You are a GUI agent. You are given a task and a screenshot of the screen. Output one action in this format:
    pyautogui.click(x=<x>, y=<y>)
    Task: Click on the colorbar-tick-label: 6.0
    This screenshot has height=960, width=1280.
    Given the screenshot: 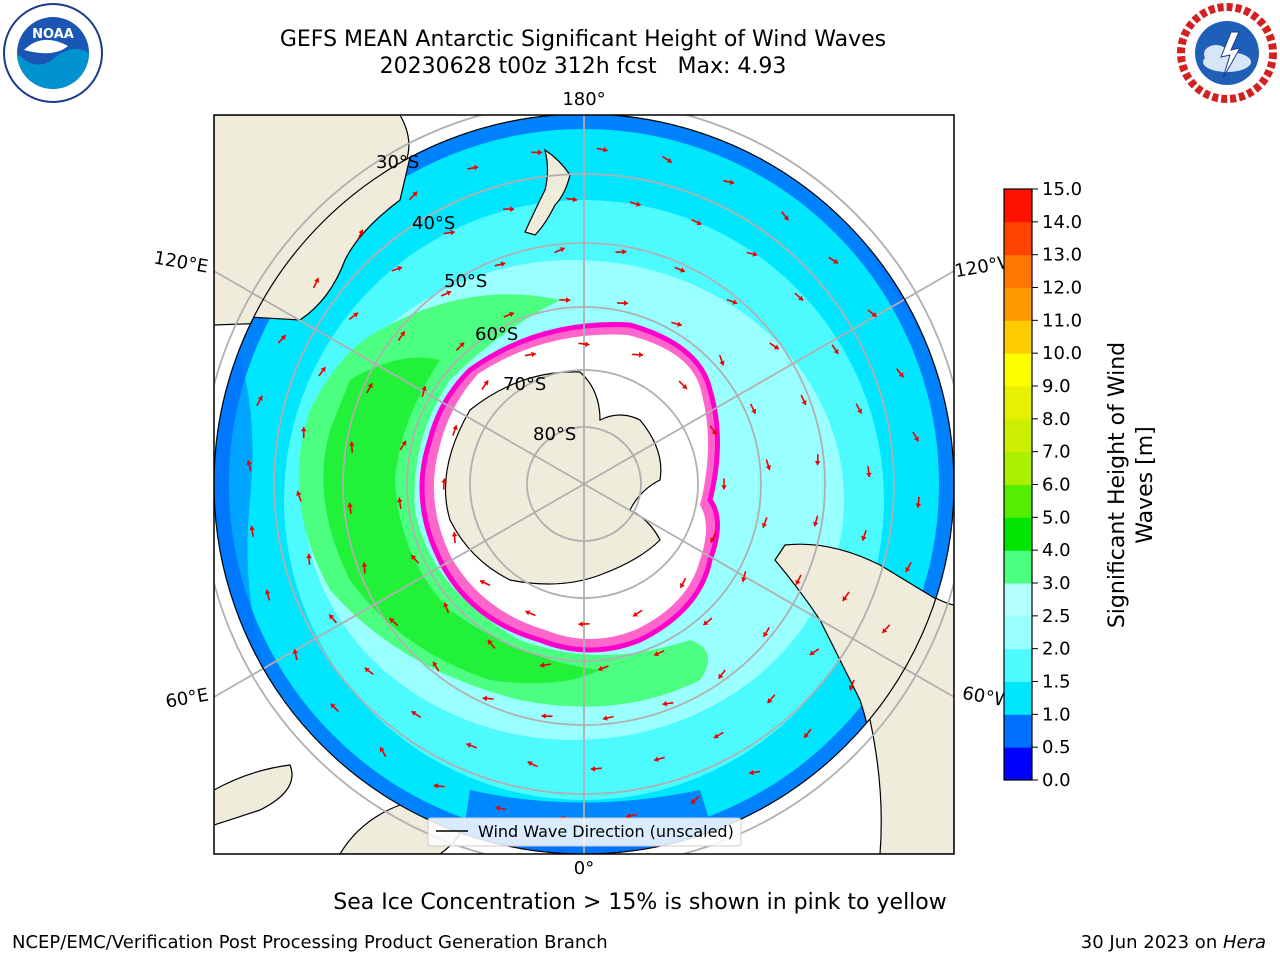 What is the action you would take?
    pyautogui.click(x=1056, y=485)
    